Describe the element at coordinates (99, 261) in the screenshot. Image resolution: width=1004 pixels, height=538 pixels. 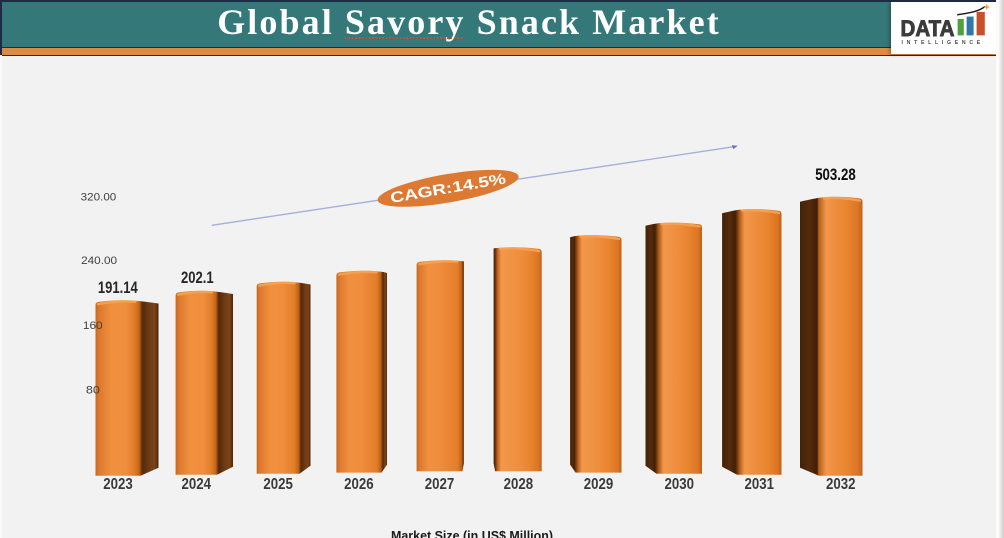
I see `svg-text: 240.00` at that location.